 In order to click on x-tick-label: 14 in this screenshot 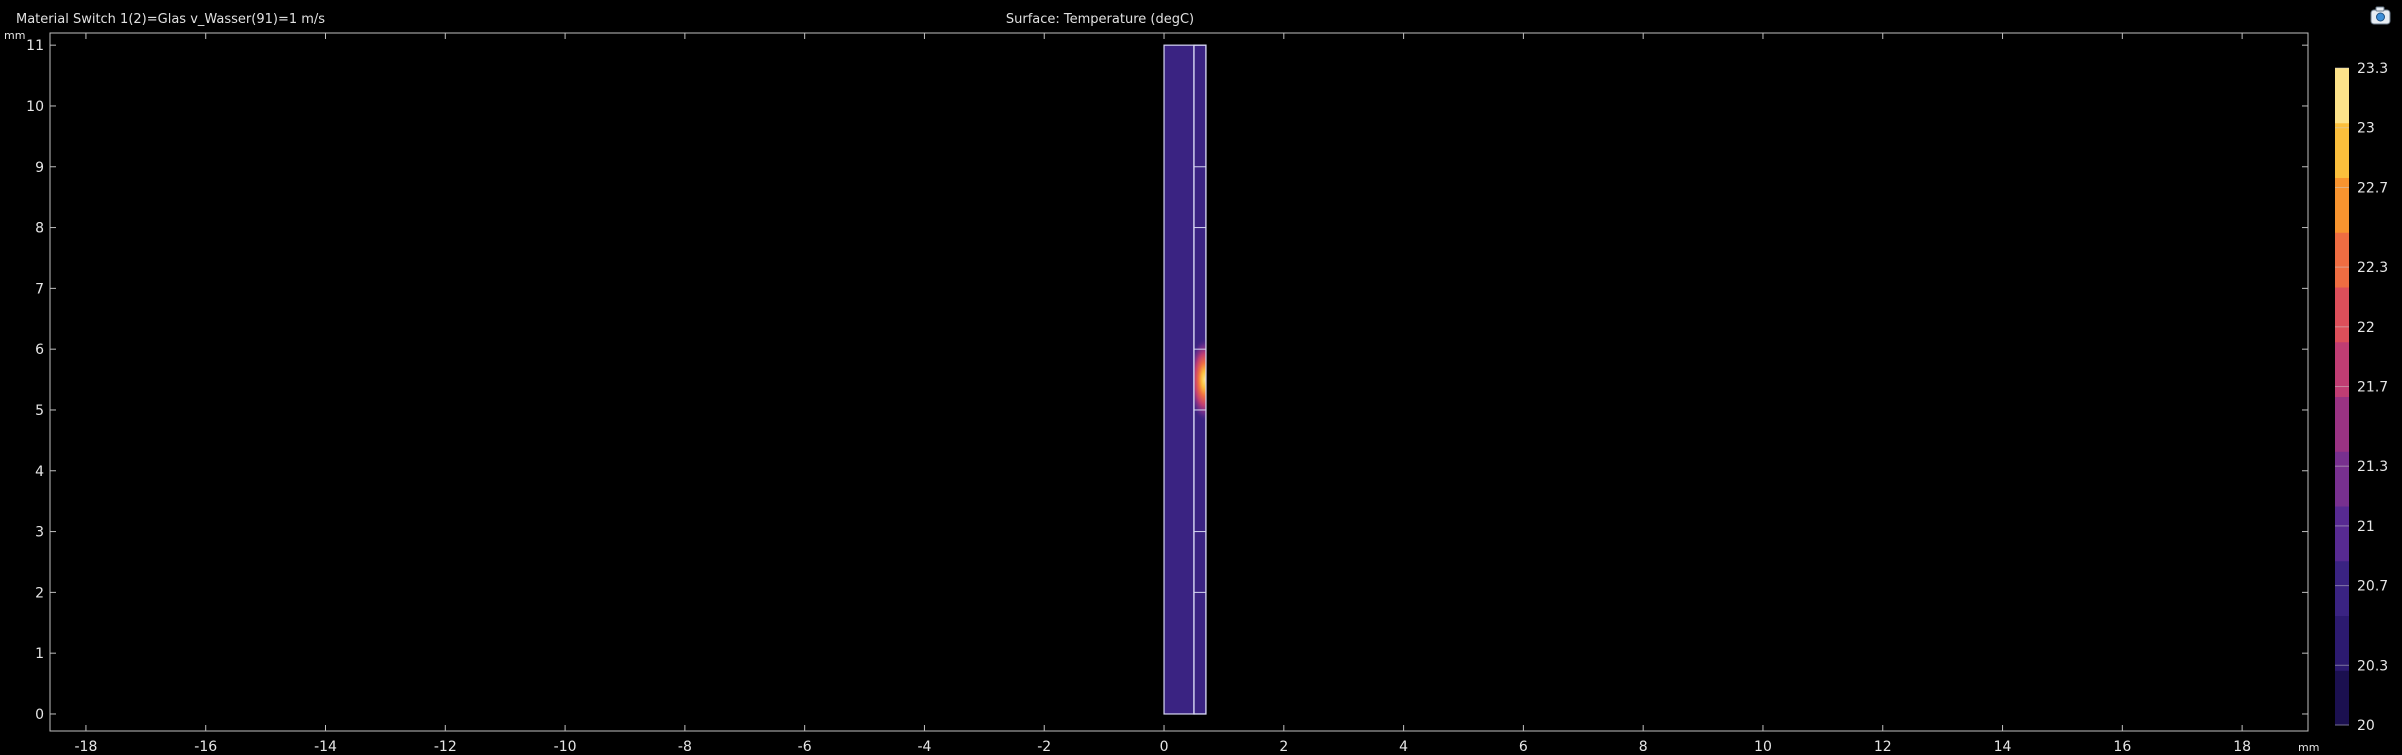, I will do `click(2003, 747)`.